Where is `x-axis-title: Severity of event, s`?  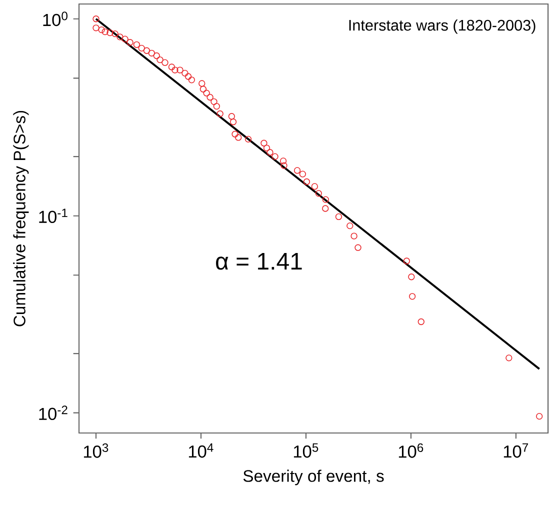
x-axis-title: Severity of event, s is located at coordinates (313, 478).